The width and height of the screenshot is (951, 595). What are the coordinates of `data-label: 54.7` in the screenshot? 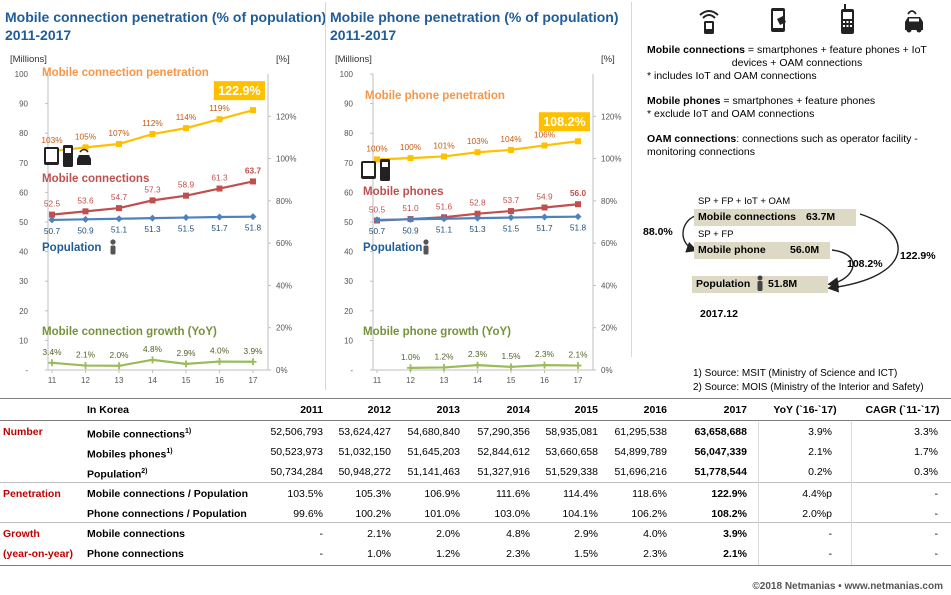 It's located at (119, 197).